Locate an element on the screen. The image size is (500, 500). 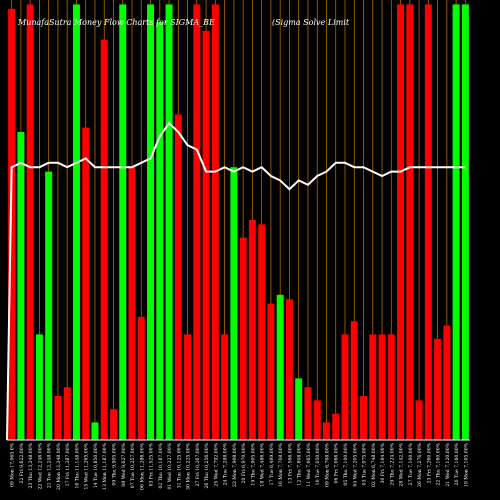
x-tick-label: 26 Mon 7,276.00% is located at coordinates (420, 464).